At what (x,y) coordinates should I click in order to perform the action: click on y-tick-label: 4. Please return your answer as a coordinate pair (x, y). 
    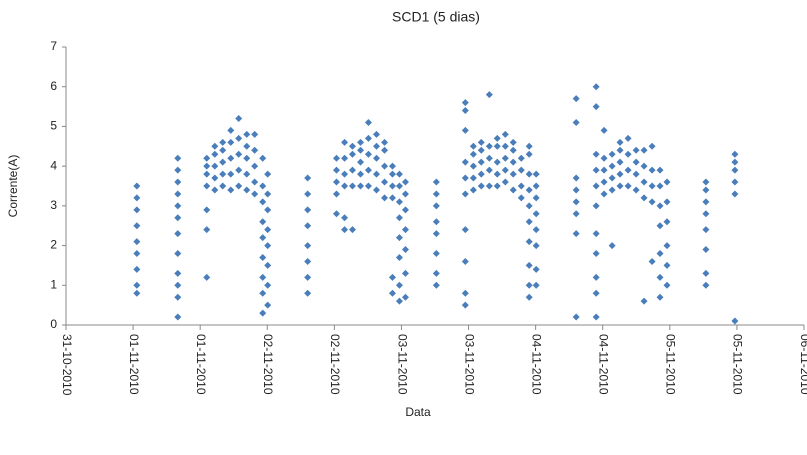
    Looking at the image, I should click on (53, 165).